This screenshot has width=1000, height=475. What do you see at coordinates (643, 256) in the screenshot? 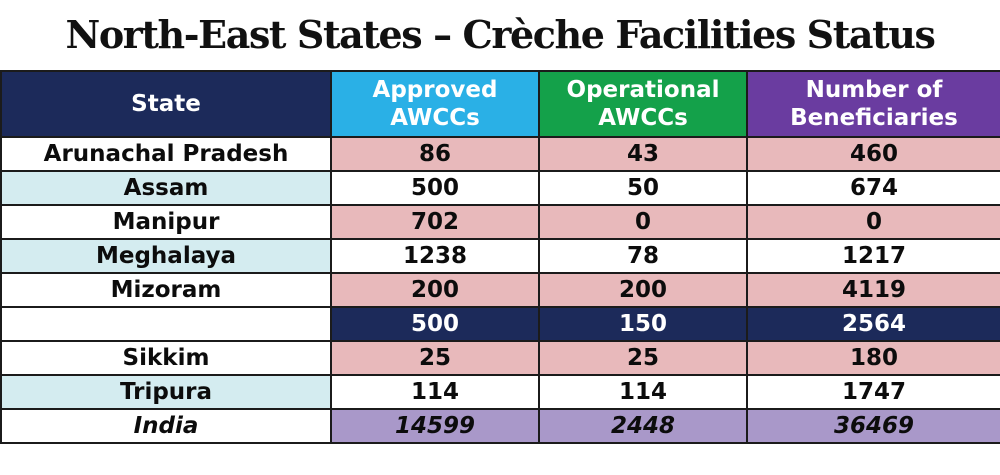
I see `operational-awccs-cell: 78` at bounding box center [643, 256].